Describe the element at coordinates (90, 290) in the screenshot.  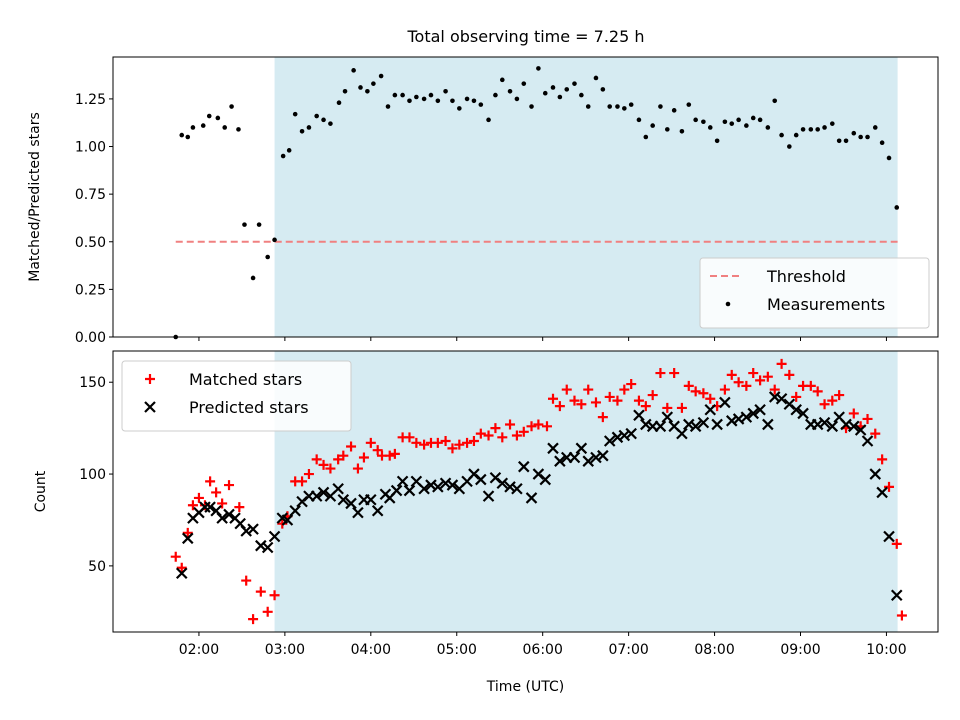
I see `y-tick-label: 0.25` at that location.